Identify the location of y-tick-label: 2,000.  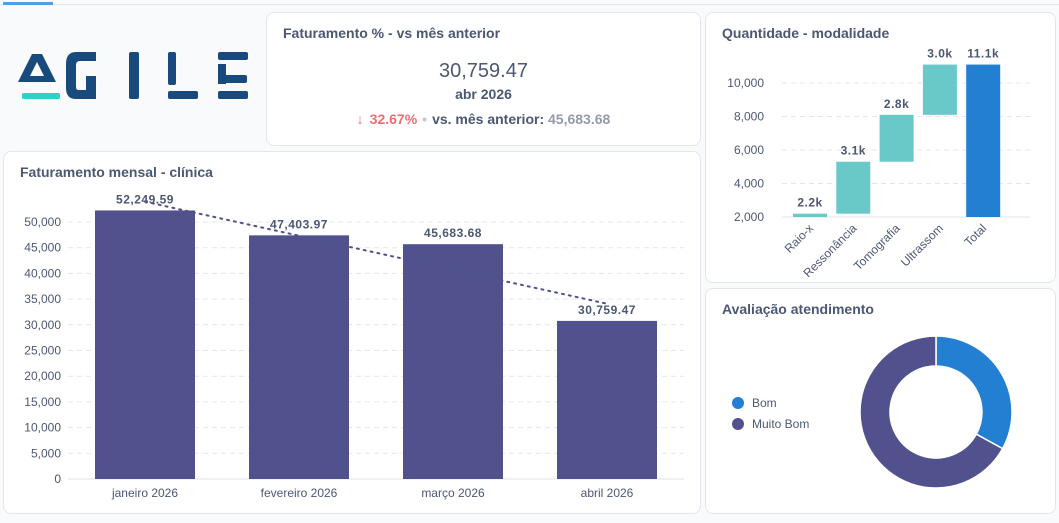
(749, 217).